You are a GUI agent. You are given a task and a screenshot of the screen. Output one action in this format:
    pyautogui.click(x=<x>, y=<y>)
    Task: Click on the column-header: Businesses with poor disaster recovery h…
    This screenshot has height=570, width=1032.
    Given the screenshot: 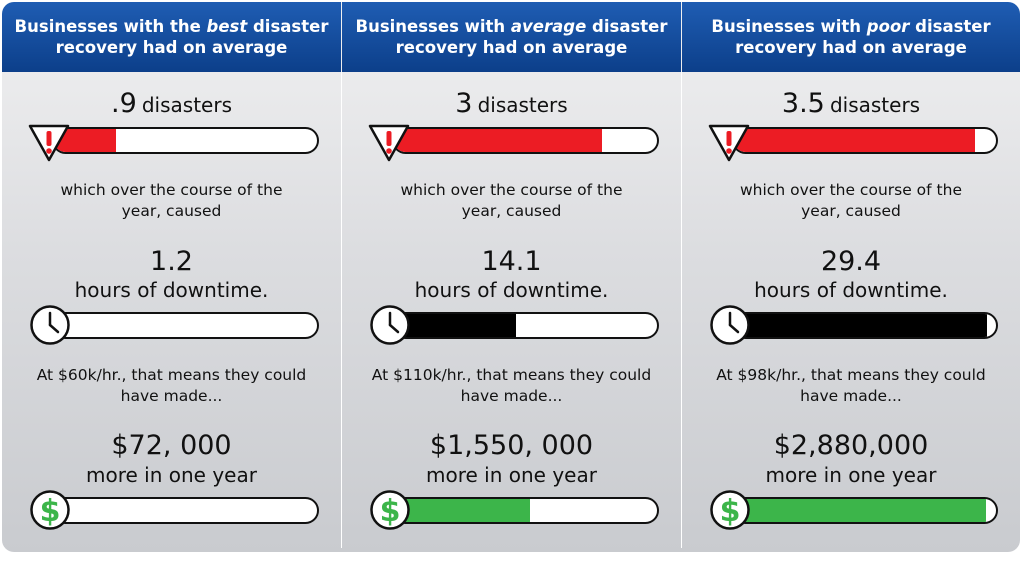 What is the action you would take?
    pyautogui.click(x=851, y=37)
    